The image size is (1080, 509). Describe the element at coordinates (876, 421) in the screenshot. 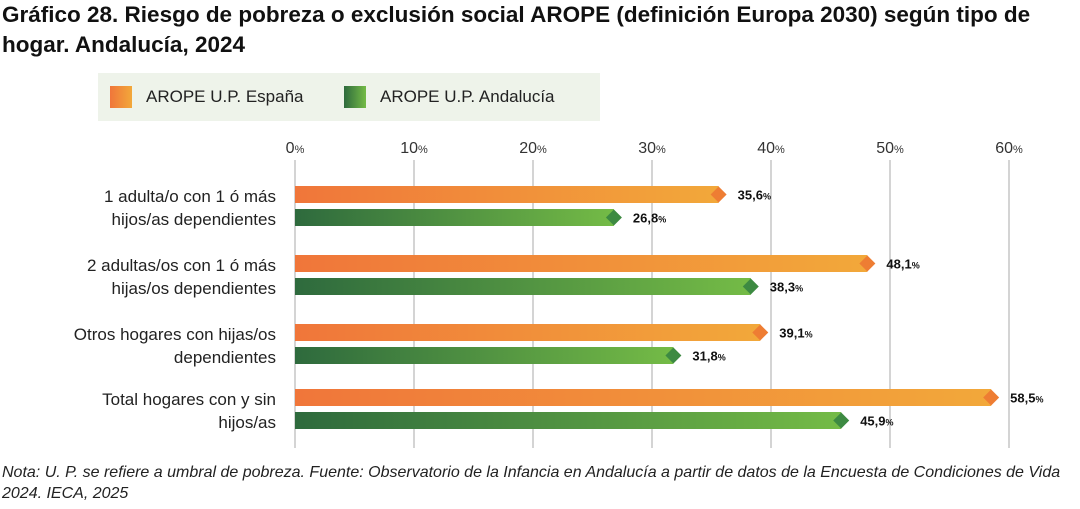

I see `data-label: 45,9%` at that location.